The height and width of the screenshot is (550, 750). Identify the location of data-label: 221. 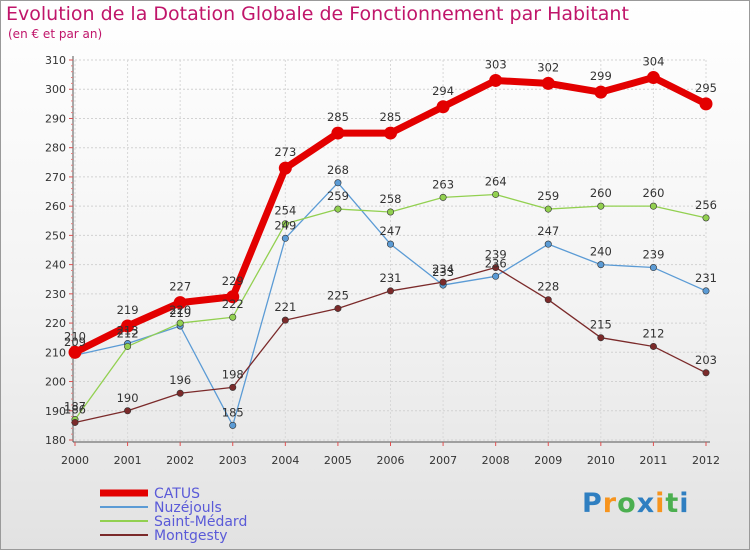
(285, 307).